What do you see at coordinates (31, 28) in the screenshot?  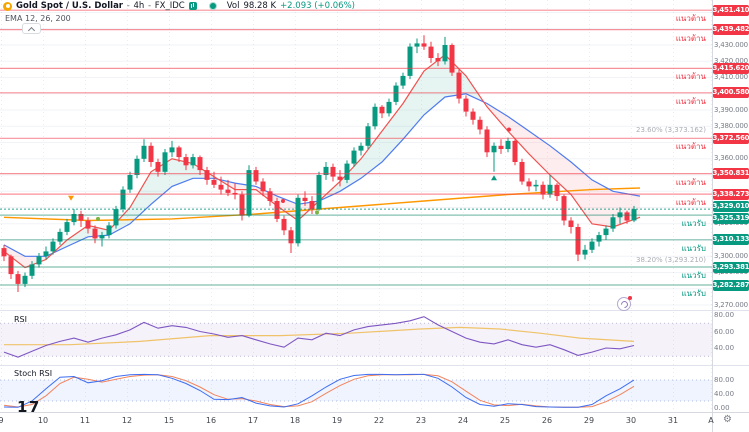 I see `legend-collapse-button` at bounding box center [31, 28].